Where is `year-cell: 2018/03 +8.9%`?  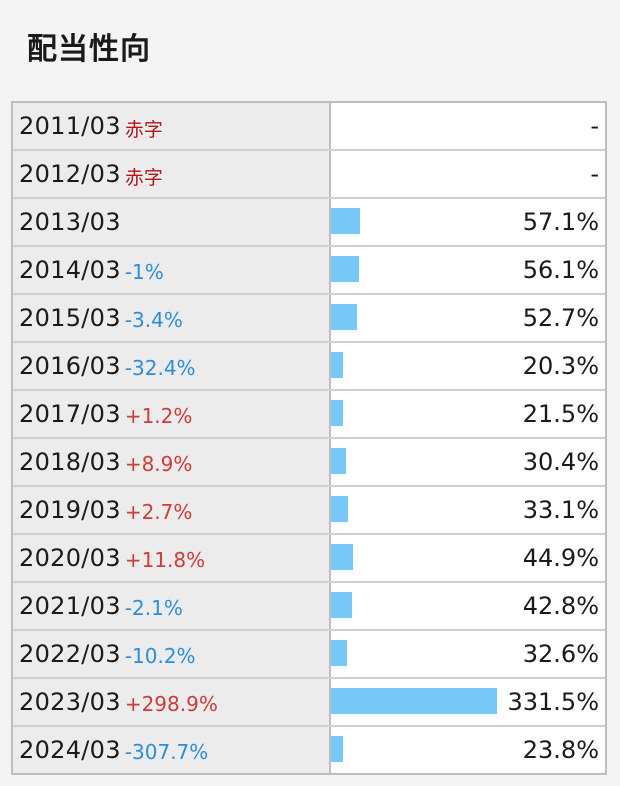 year-cell: 2018/03 +8.9% is located at coordinates (172, 462).